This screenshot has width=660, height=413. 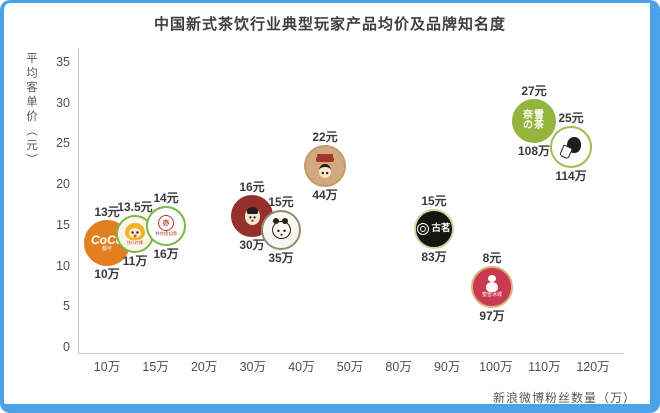 I want to click on y-axis-tick-label: 35, so click(x=63, y=62).